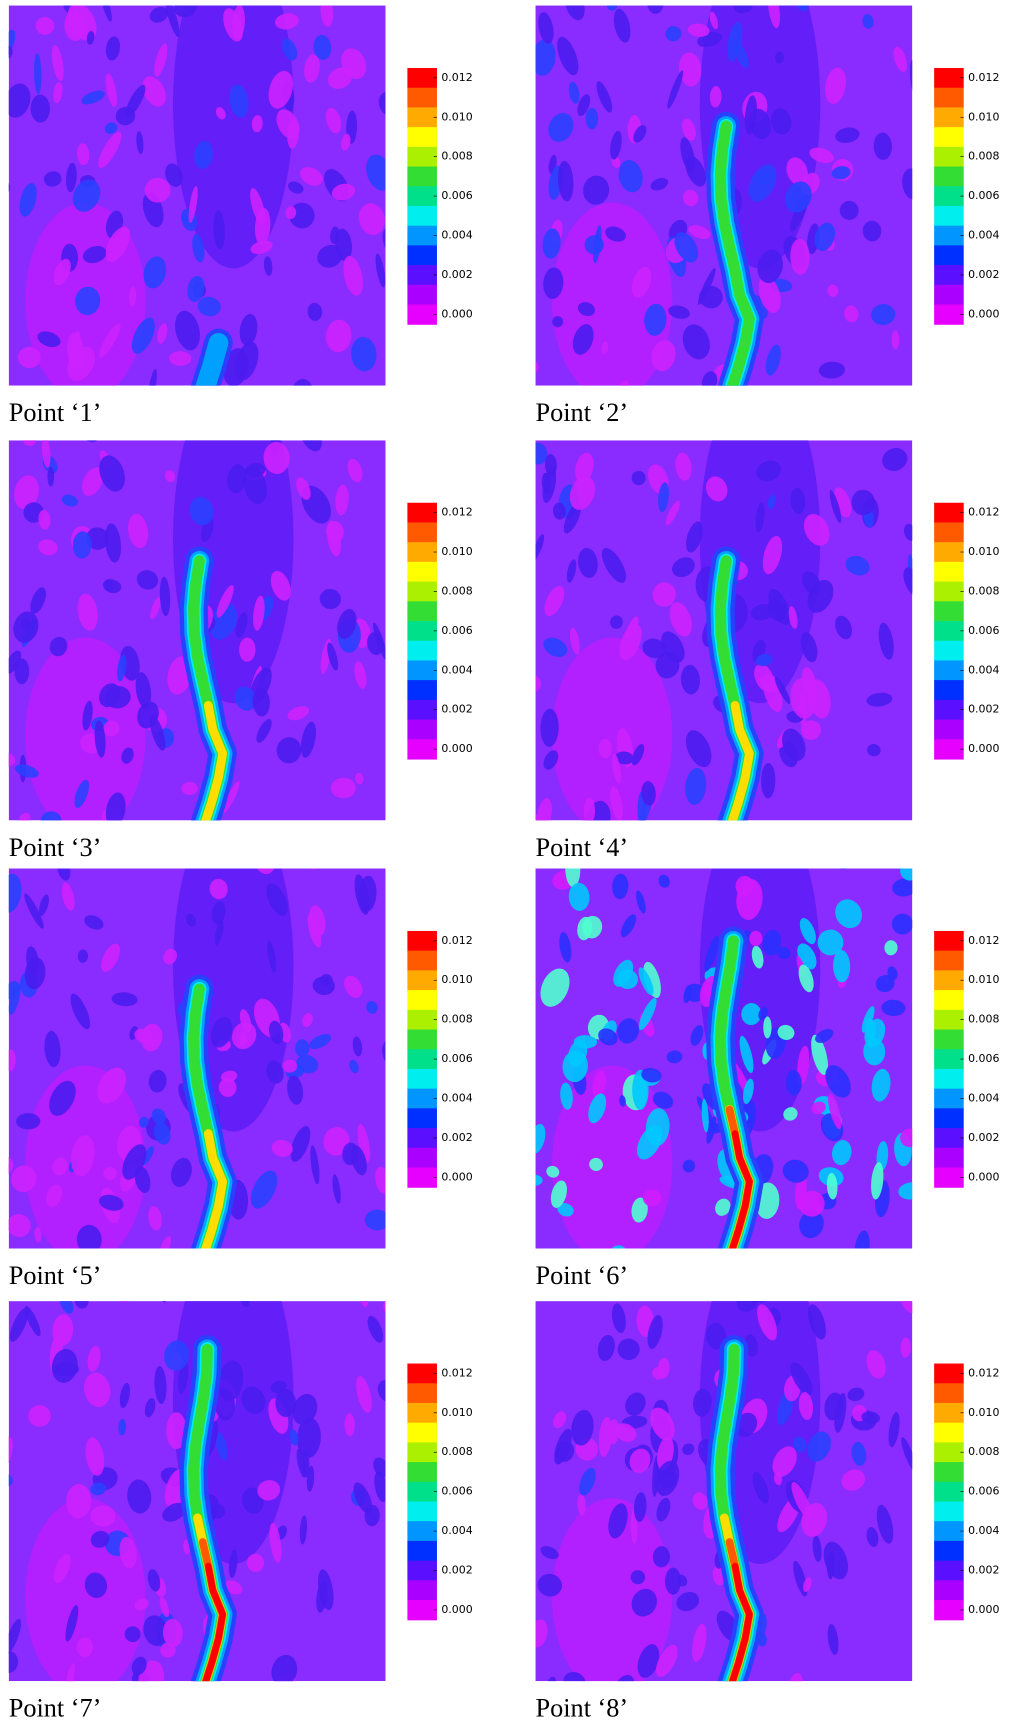 This screenshot has height=1725, width=1013. What do you see at coordinates (55, 1275) in the screenshot?
I see `caption: Point ‘5’` at bounding box center [55, 1275].